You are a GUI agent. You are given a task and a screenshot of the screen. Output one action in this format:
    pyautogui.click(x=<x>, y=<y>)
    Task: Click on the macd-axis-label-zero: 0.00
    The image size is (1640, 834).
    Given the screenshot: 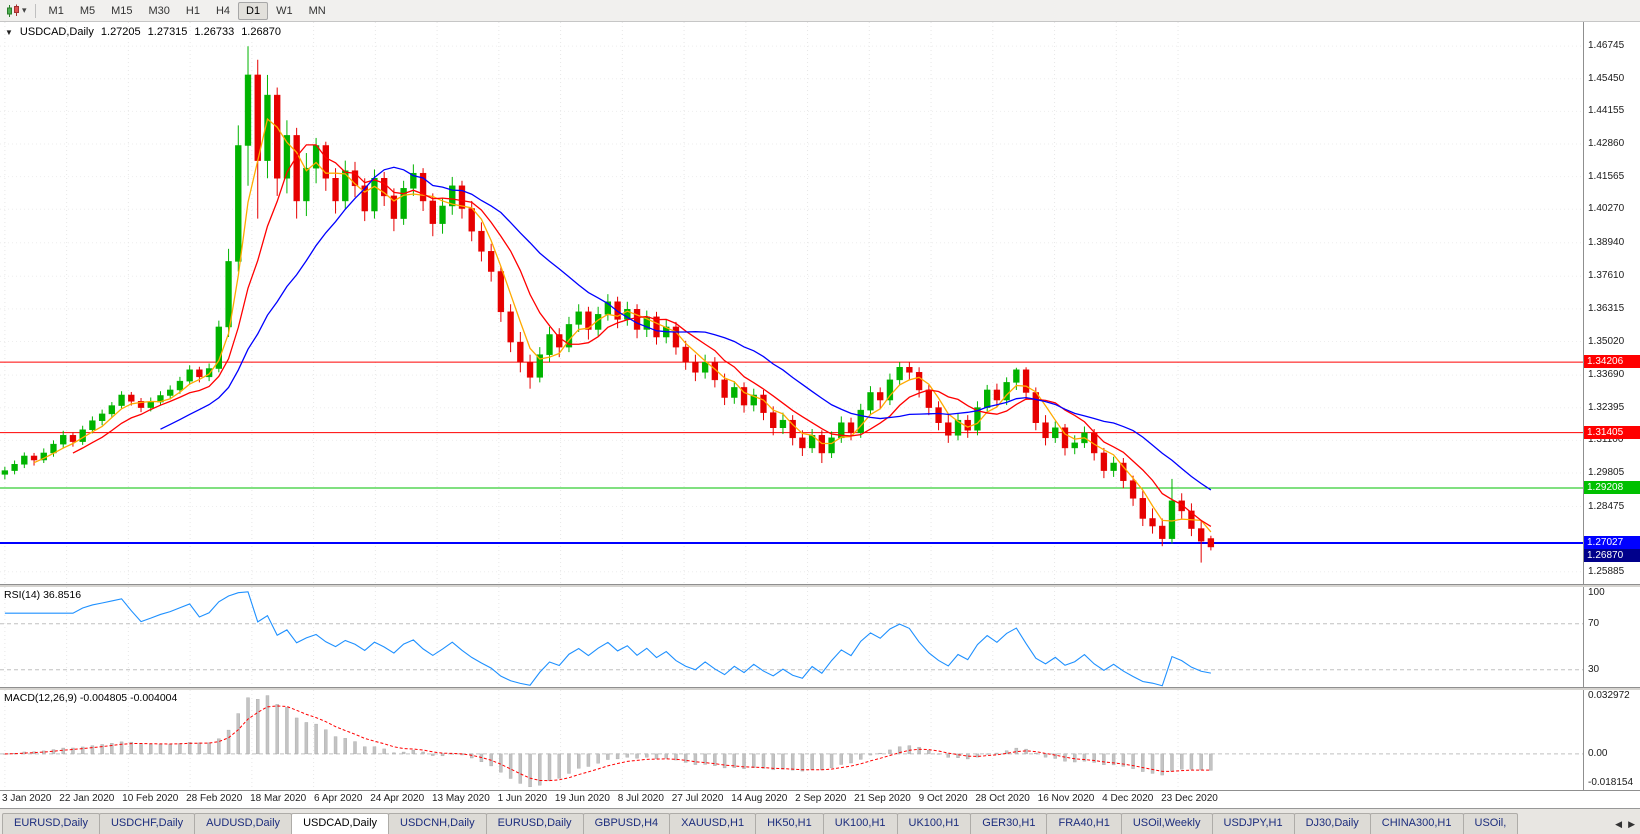 What is the action you would take?
    pyautogui.click(x=1598, y=753)
    